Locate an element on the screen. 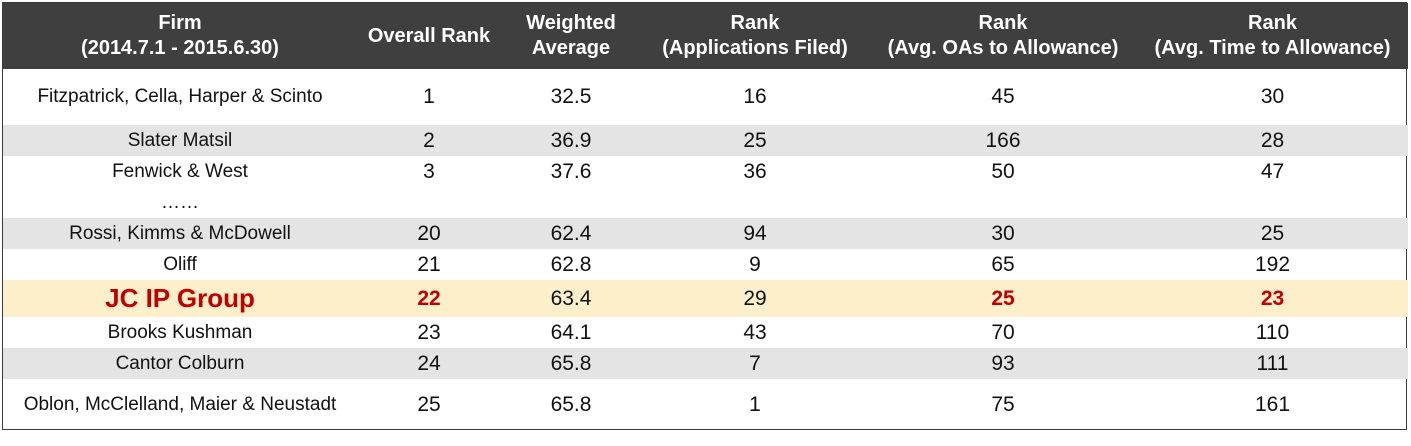 The width and height of the screenshot is (1411, 446). overall-rank-cell is located at coordinates (429, 202).